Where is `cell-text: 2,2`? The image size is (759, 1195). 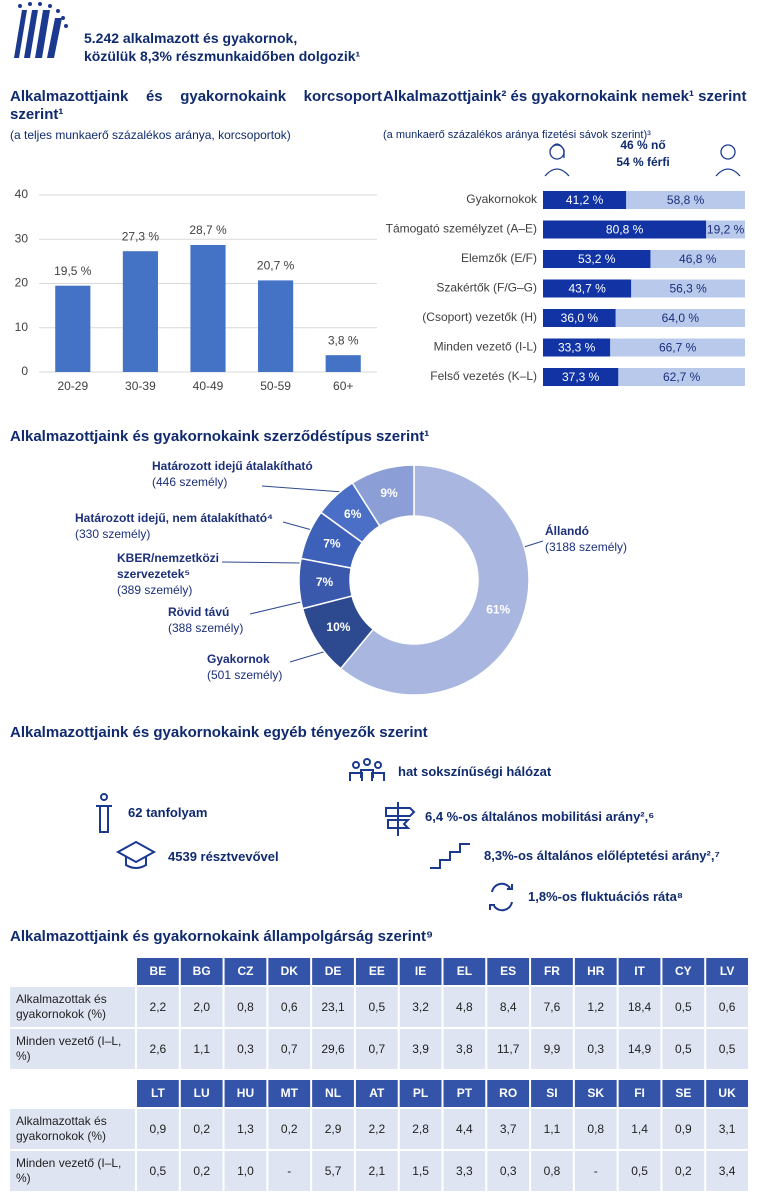
cell-text: 2,2 is located at coordinates (158, 1007).